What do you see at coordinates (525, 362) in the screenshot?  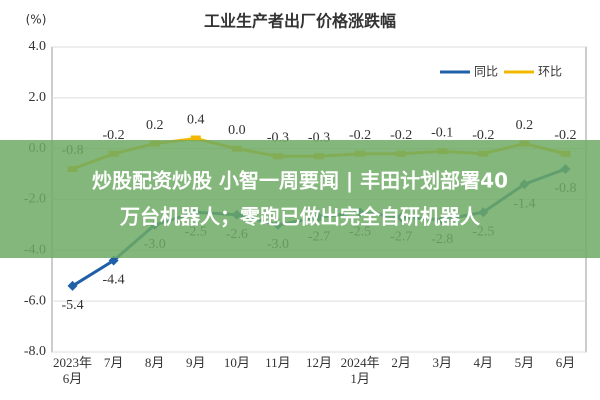 I see `x-tick-label: 5月` at bounding box center [525, 362].